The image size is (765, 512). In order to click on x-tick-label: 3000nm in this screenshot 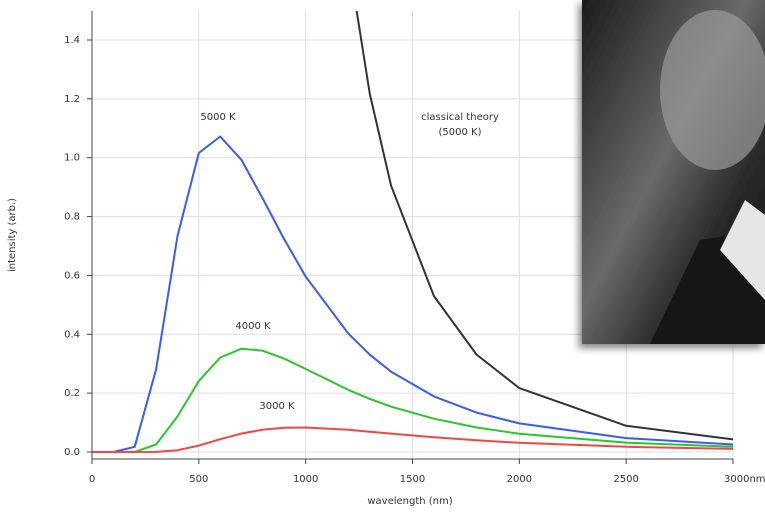, I will do `click(744, 479)`.